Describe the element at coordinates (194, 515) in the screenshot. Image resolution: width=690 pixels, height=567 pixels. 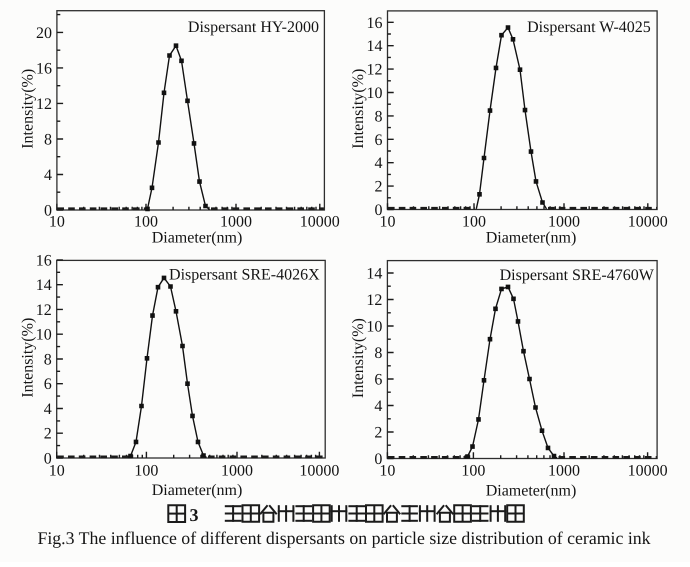
I see `svg-text: 3` at that location.